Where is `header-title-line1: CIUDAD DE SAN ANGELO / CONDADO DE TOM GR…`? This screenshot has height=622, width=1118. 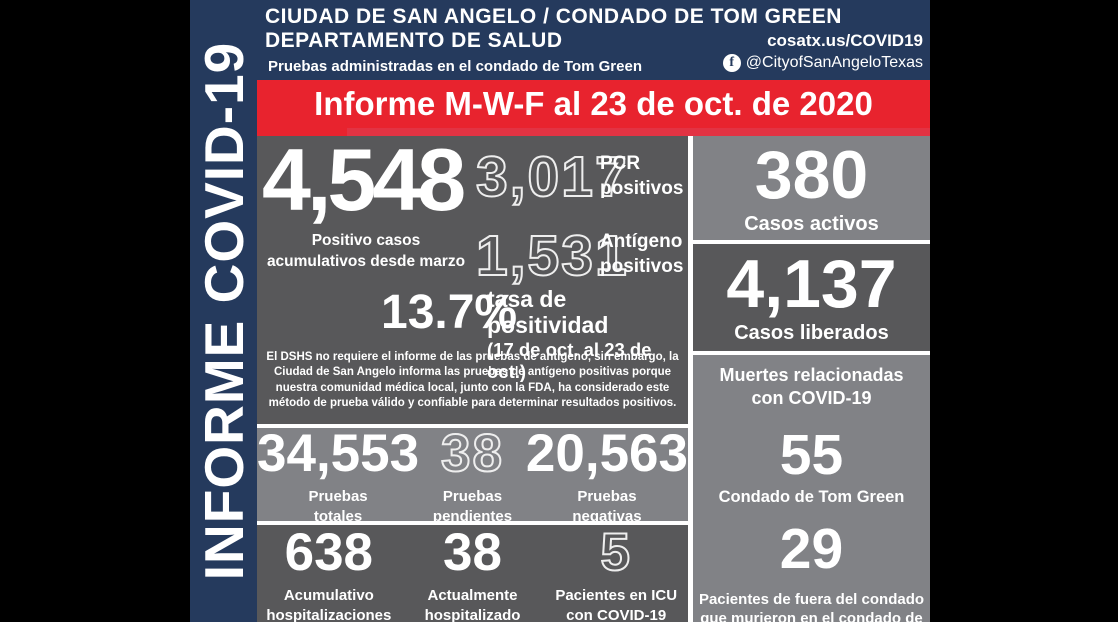 header-title-line1: CIUDAD DE SAN ANGELO / CONDADO DE TOM GR… is located at coordinates (553, 16).